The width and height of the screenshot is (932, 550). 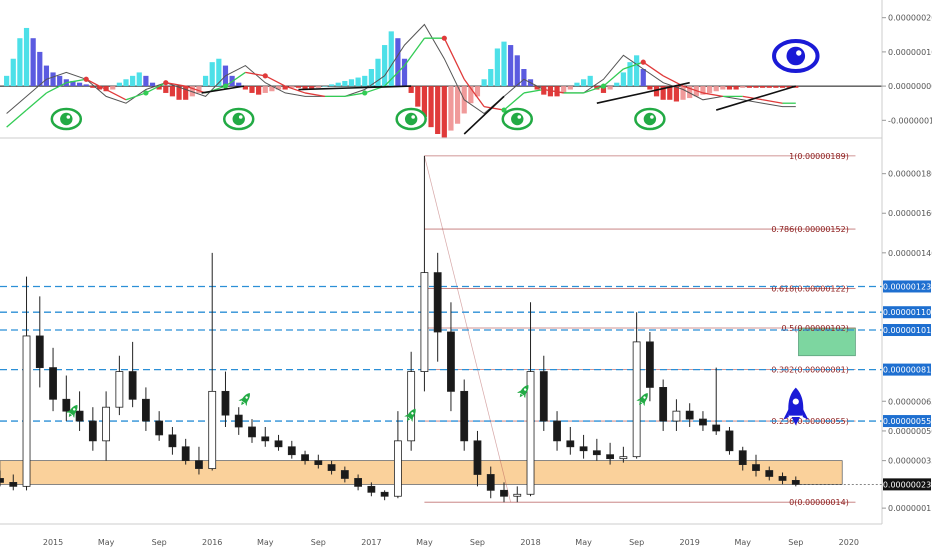 I want to click on macd-axis-label: 0.00000000, so click(x=910, y=86).